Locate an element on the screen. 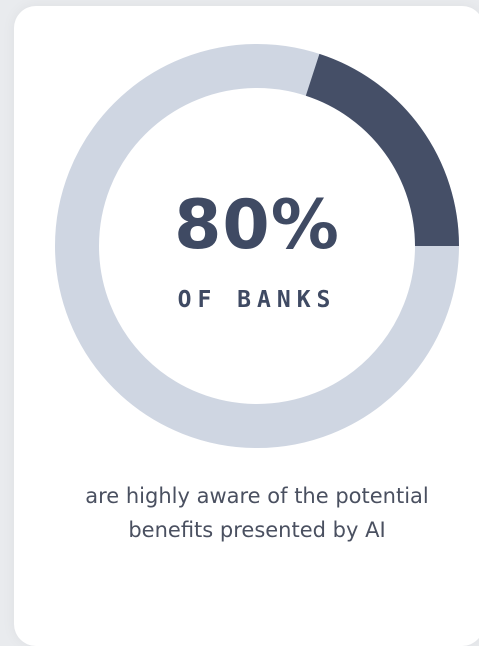 This screenshot has width=479, height=646. stat-value: 80% is located at coordinates (257, 225).